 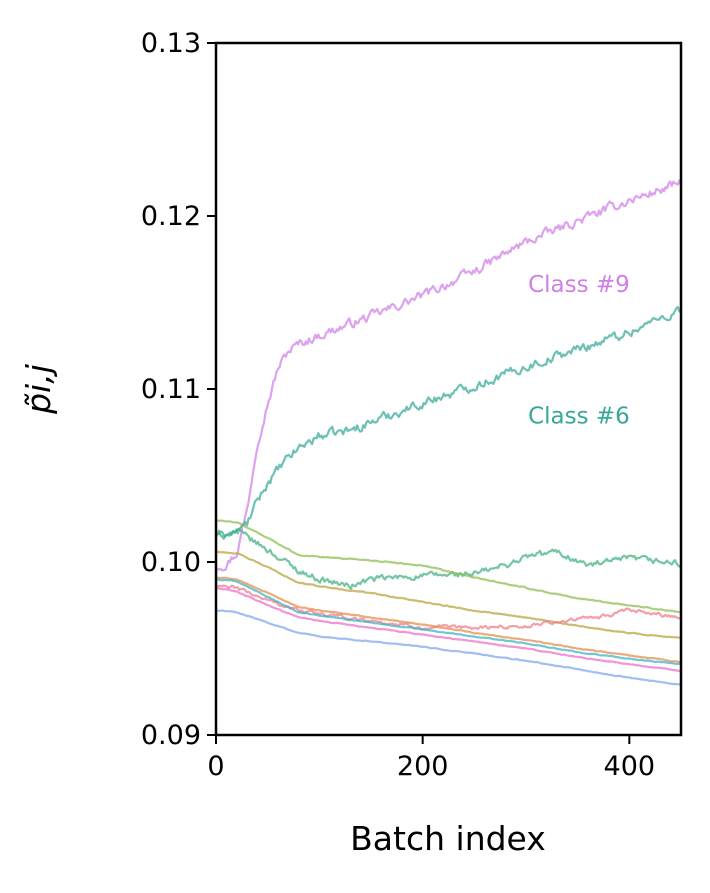 I want to click on class-annotation: Class #6, so click(x=579, y=417).